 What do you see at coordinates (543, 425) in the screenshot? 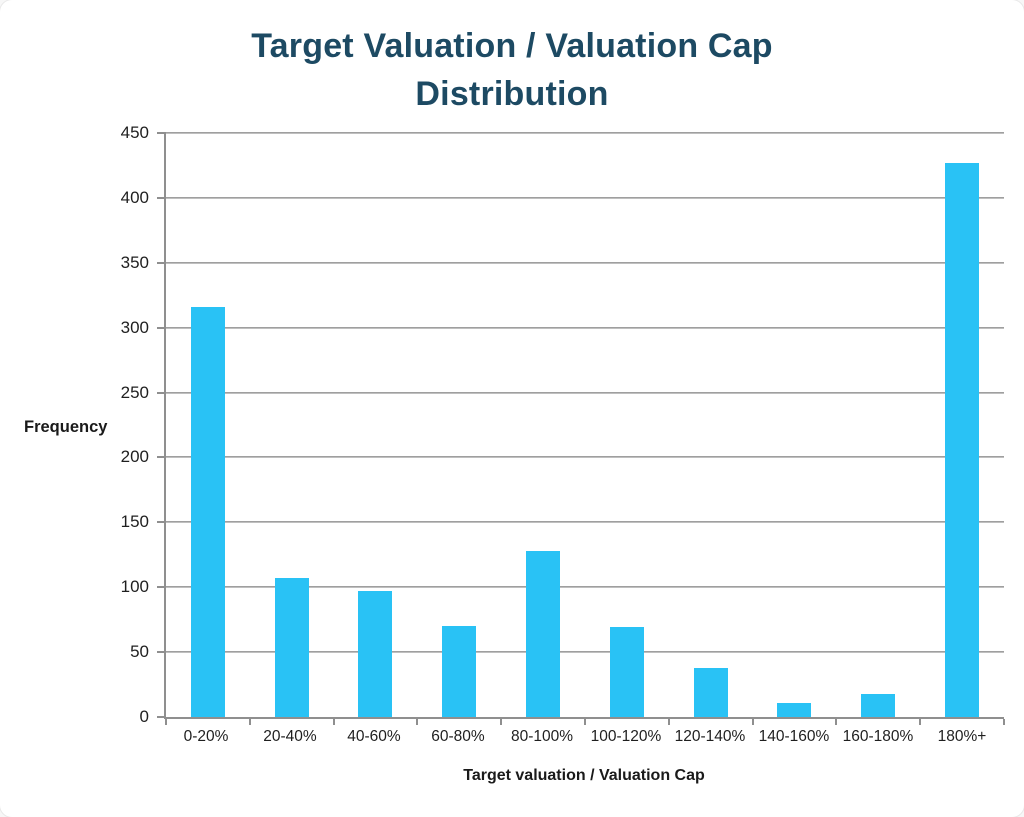
I see `bar-slot-80-100%` at bounding box center [543, 425].